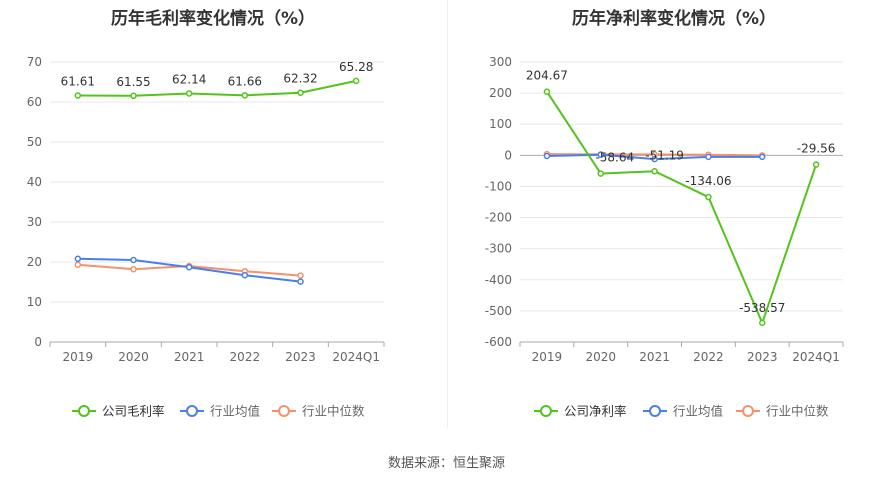 The width and height of the screenshot is (893, 481). What do you see at coordinates (708, 357) in the screenshot?
I see `chart2-x-tick-label: 2022` at bounding box center [708, 357].